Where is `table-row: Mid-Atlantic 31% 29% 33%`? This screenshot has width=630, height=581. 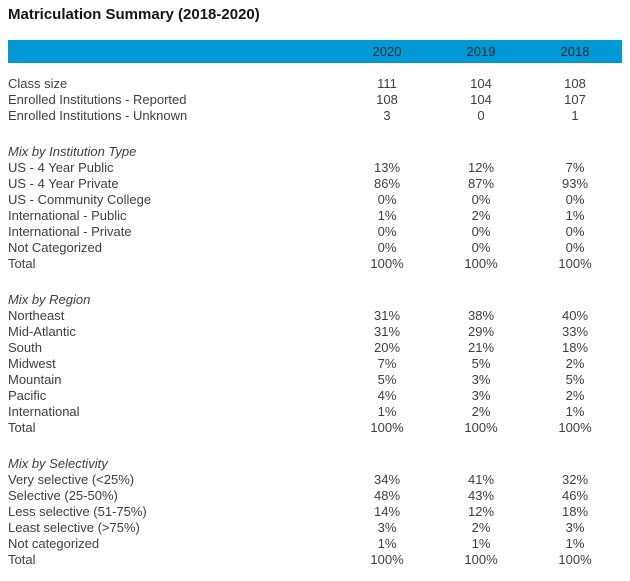
table-row: Mid-Atlantic 31% 29% 33% is located at coordinates (315, 332).